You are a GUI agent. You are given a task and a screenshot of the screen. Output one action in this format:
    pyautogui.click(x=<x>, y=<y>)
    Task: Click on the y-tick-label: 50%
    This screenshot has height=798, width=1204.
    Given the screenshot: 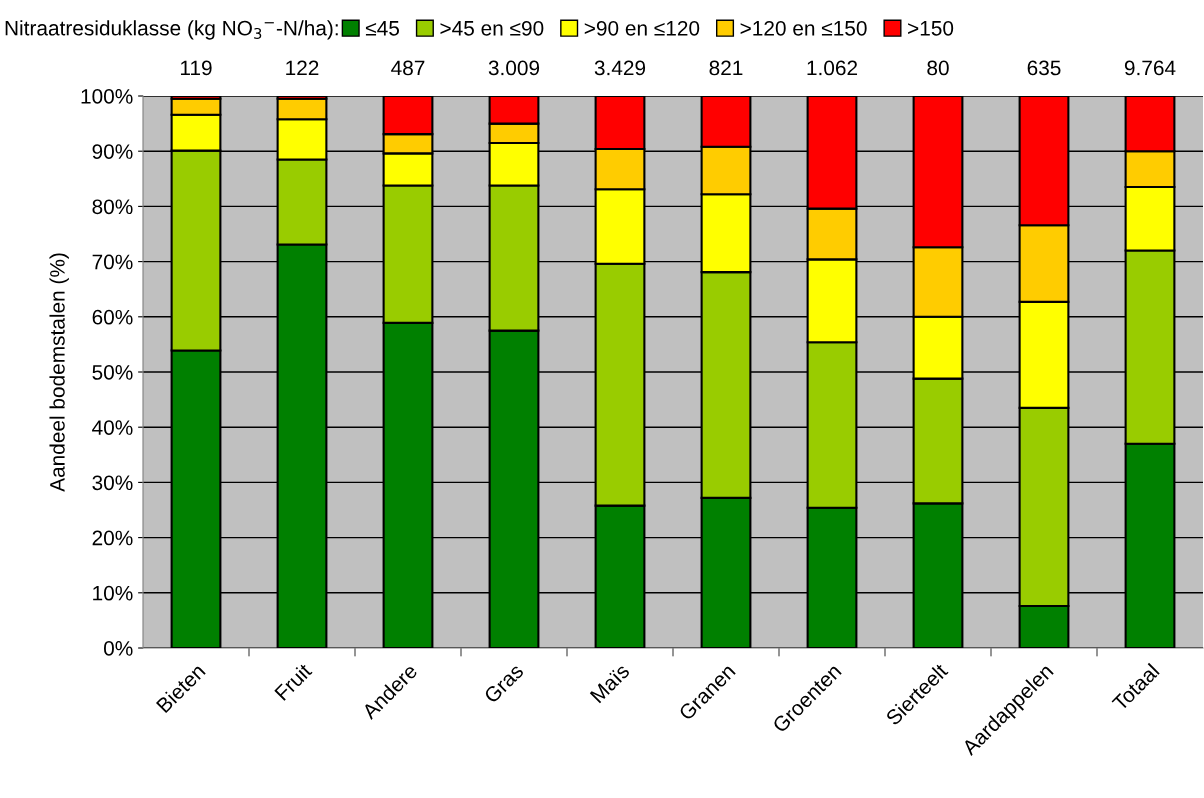 What is the action you would take?
    pyautogui.click(x=112, y=372)
    